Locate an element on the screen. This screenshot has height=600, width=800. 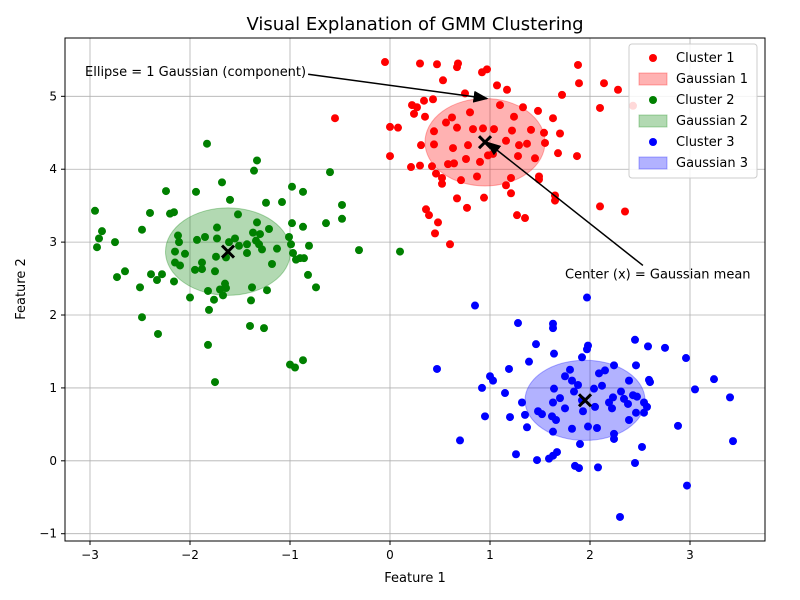
y-tick-label: 3 is located at coordinates (53, 242).